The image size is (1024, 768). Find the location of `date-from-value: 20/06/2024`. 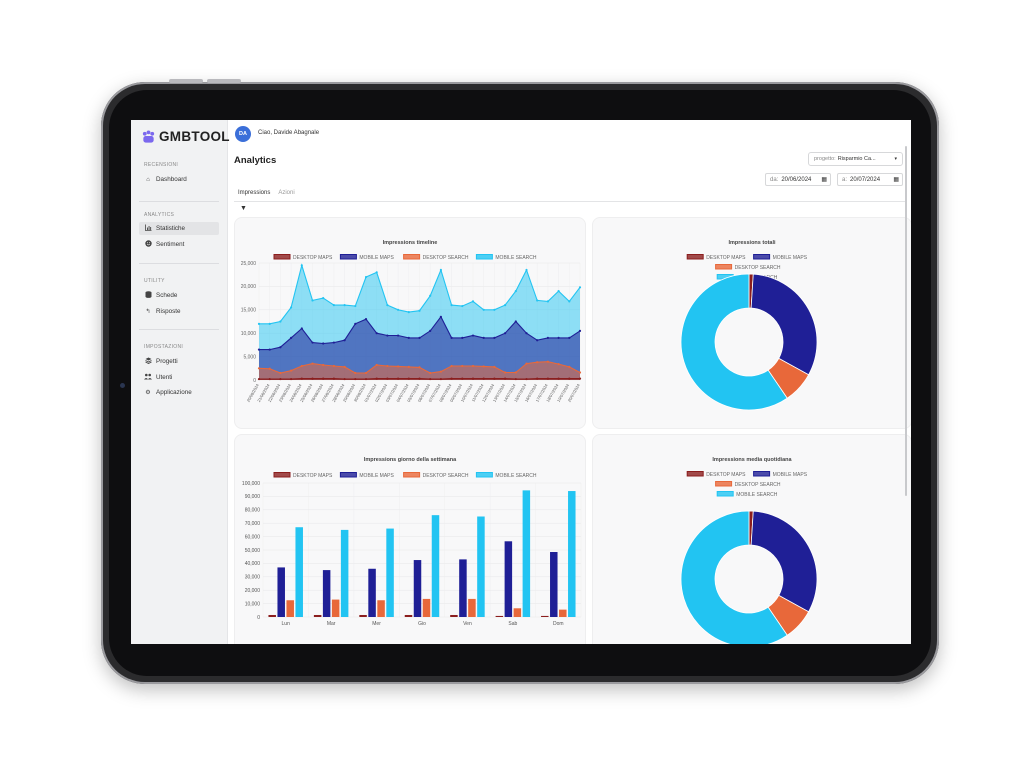

date-from-value: 20/06/2024 is located at coordinates (796, 179).